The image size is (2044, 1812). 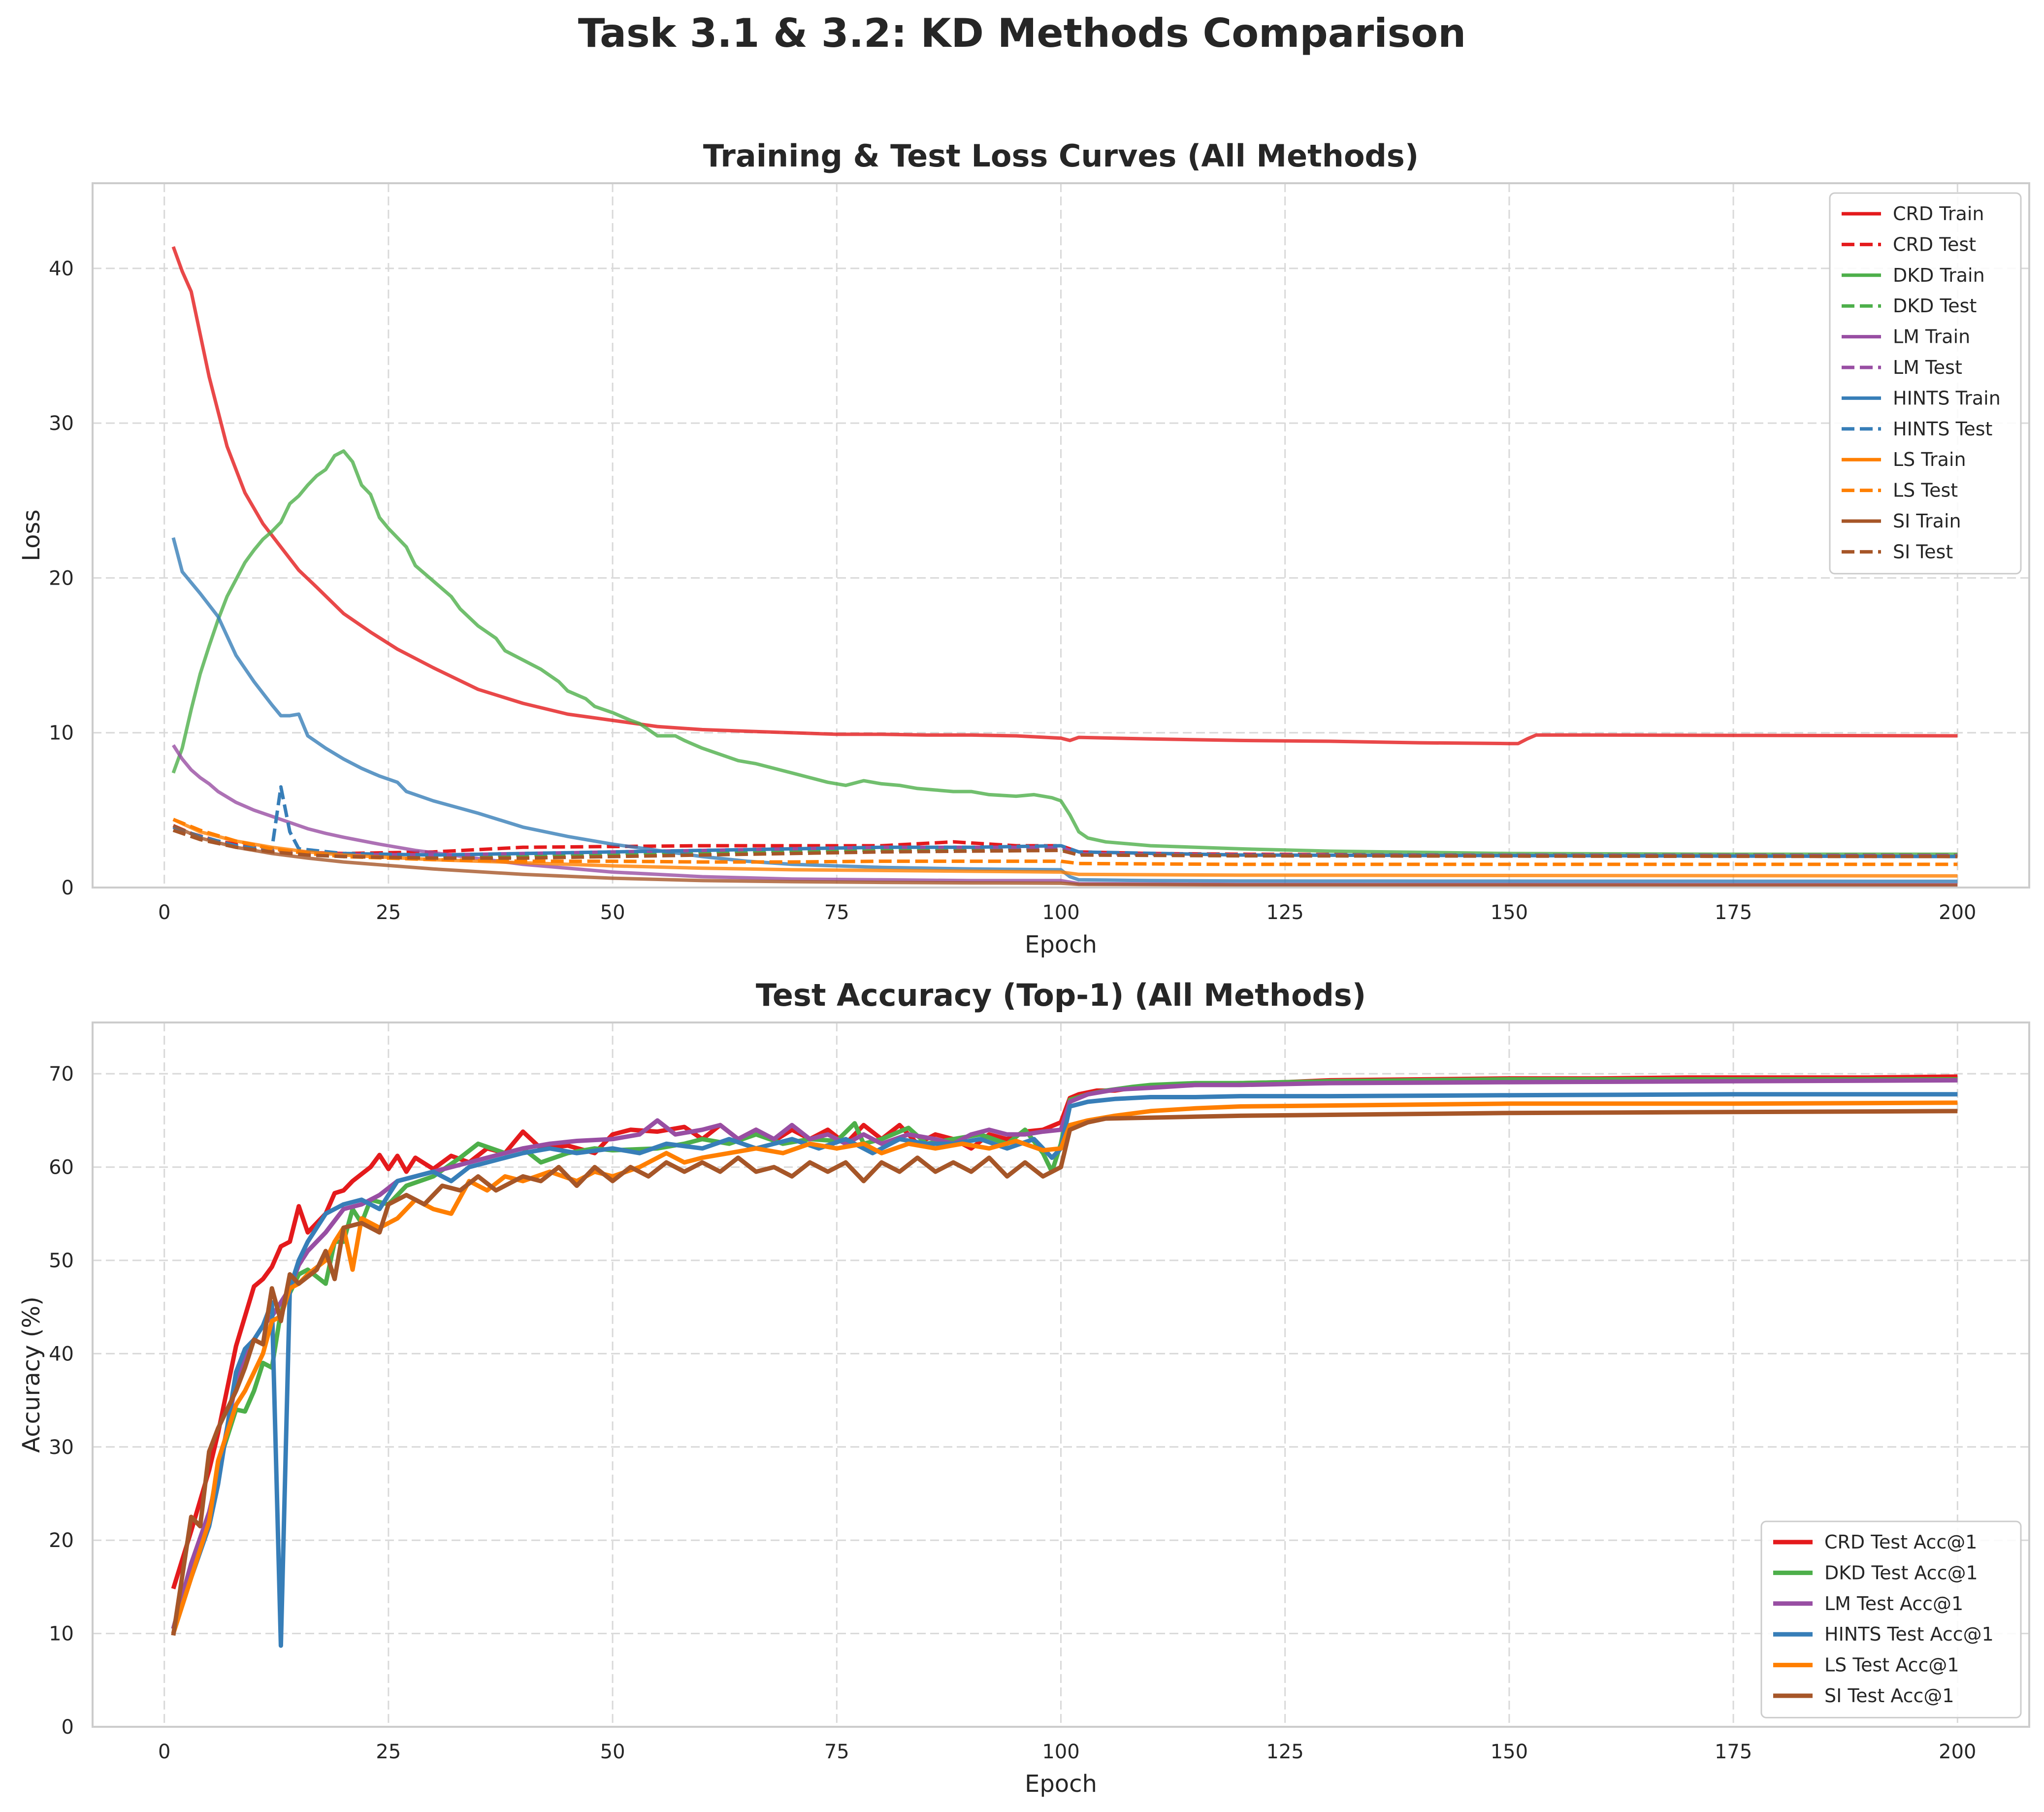 What do you see at coordinates (61, 1074) in the screenshot?
I see `y-tick-label: 70` at bounding box center [61, 1074].